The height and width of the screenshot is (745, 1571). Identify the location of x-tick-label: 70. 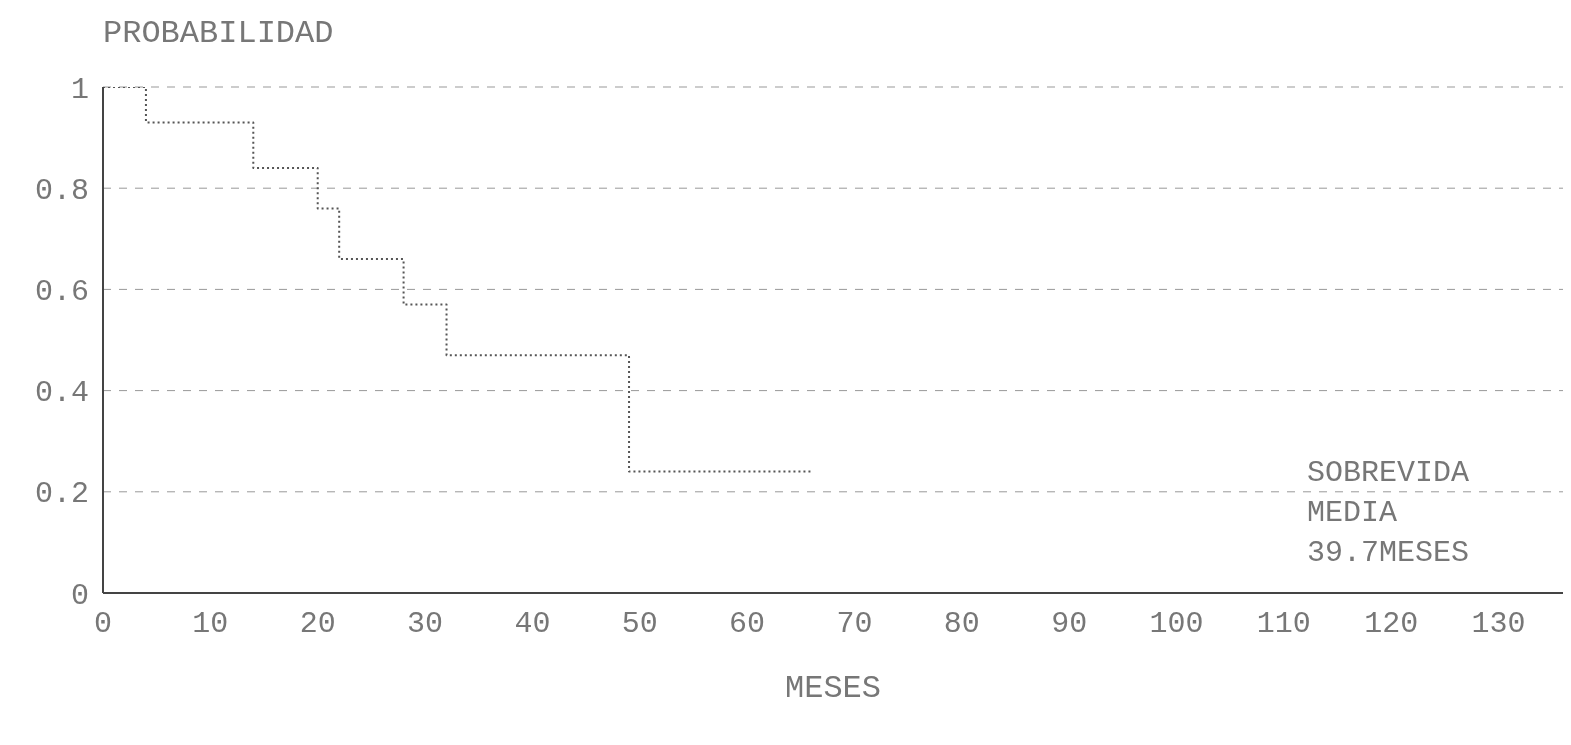
(854, 624).